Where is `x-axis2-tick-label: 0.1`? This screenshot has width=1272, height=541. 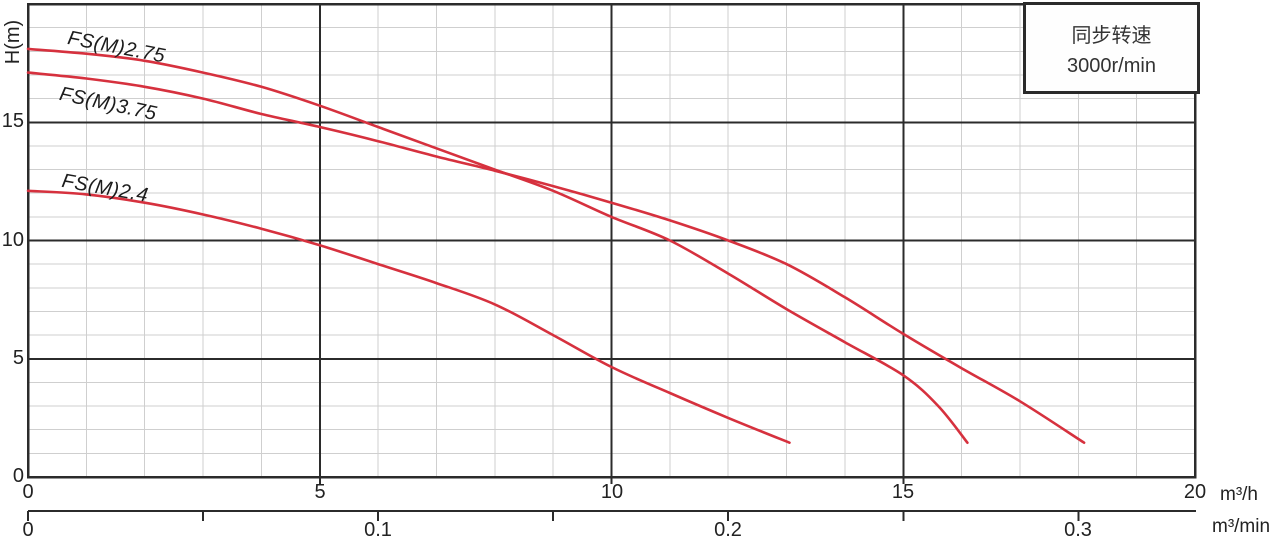
x-axis2-tick-label: 0.1 is located at coordinates (378, 530).